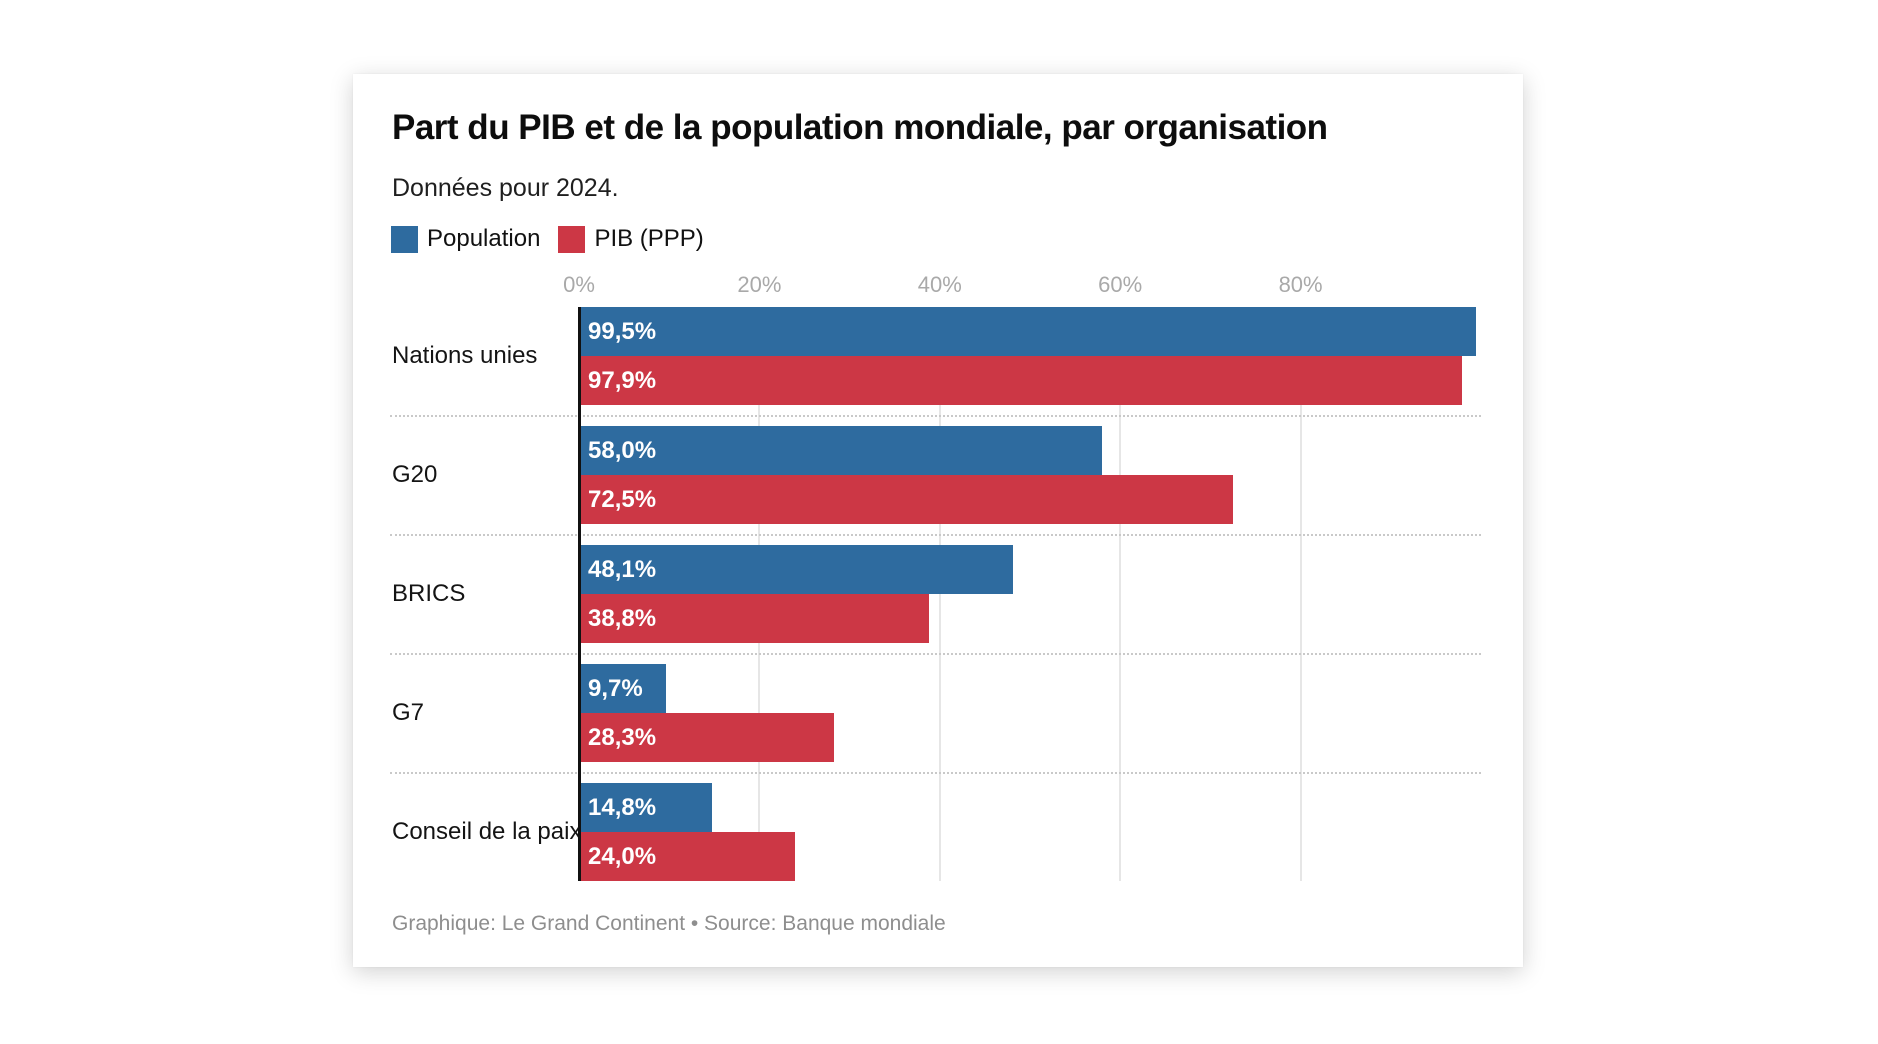 The width and height of the screenshot is (1878, 1044). Describe the element at coordinates (1120, 284) in the screenshot. I see `x-tick-label: 60%` at that location.